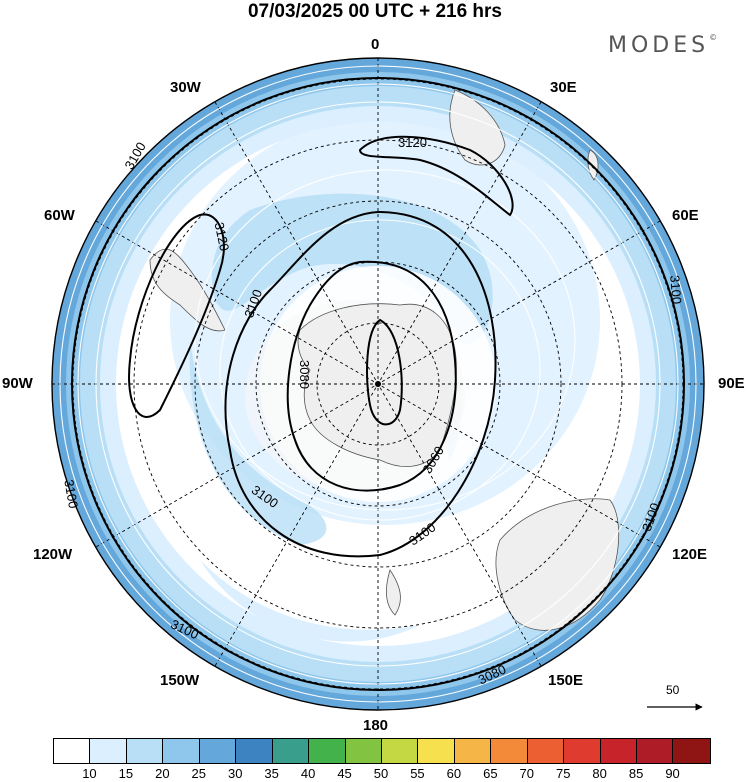 The image size is (750, 782). I want to click on colorbar-tick-label: 15, so click(126, 773).